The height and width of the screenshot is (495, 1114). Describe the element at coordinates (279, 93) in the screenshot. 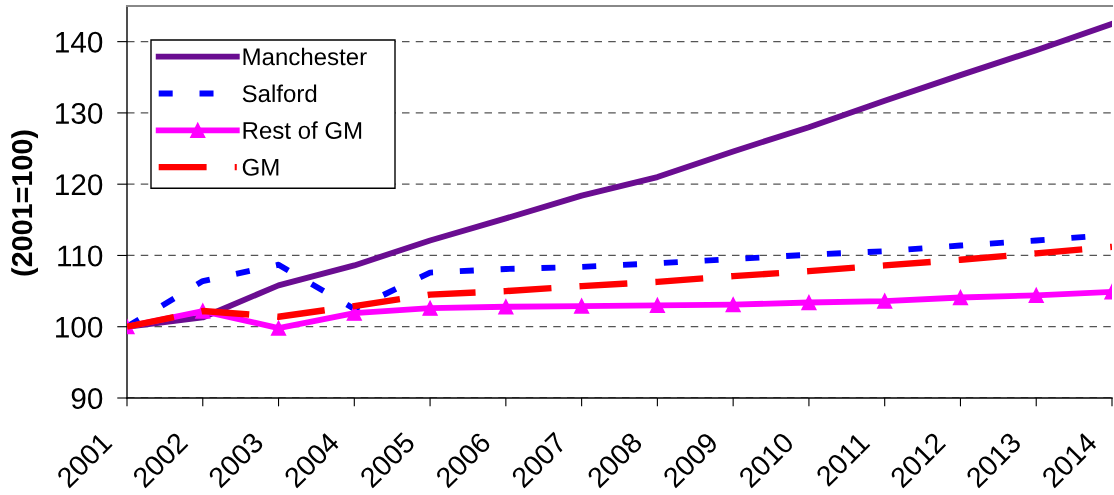

I see `legend-label: Salford` at that location.